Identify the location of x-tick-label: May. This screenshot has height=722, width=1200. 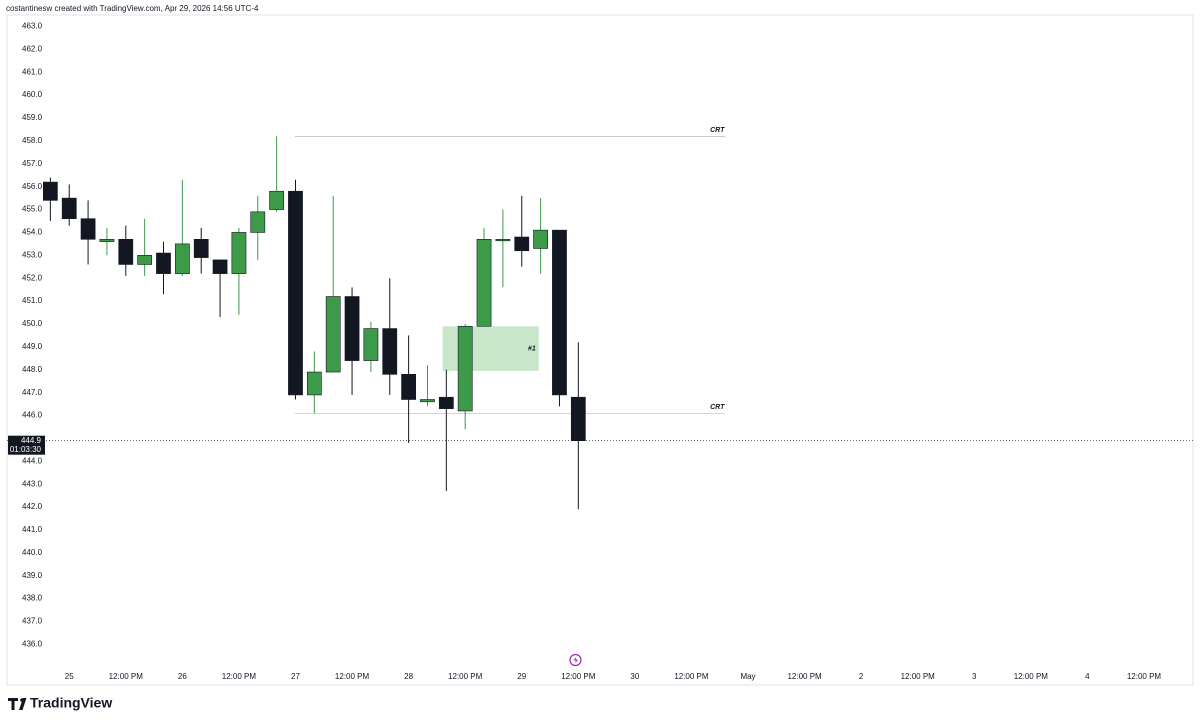
(747, 676).